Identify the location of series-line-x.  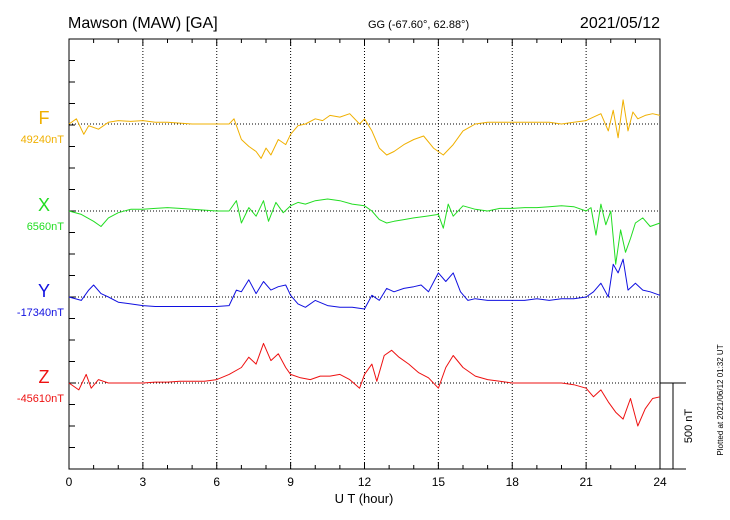
(364, 231).